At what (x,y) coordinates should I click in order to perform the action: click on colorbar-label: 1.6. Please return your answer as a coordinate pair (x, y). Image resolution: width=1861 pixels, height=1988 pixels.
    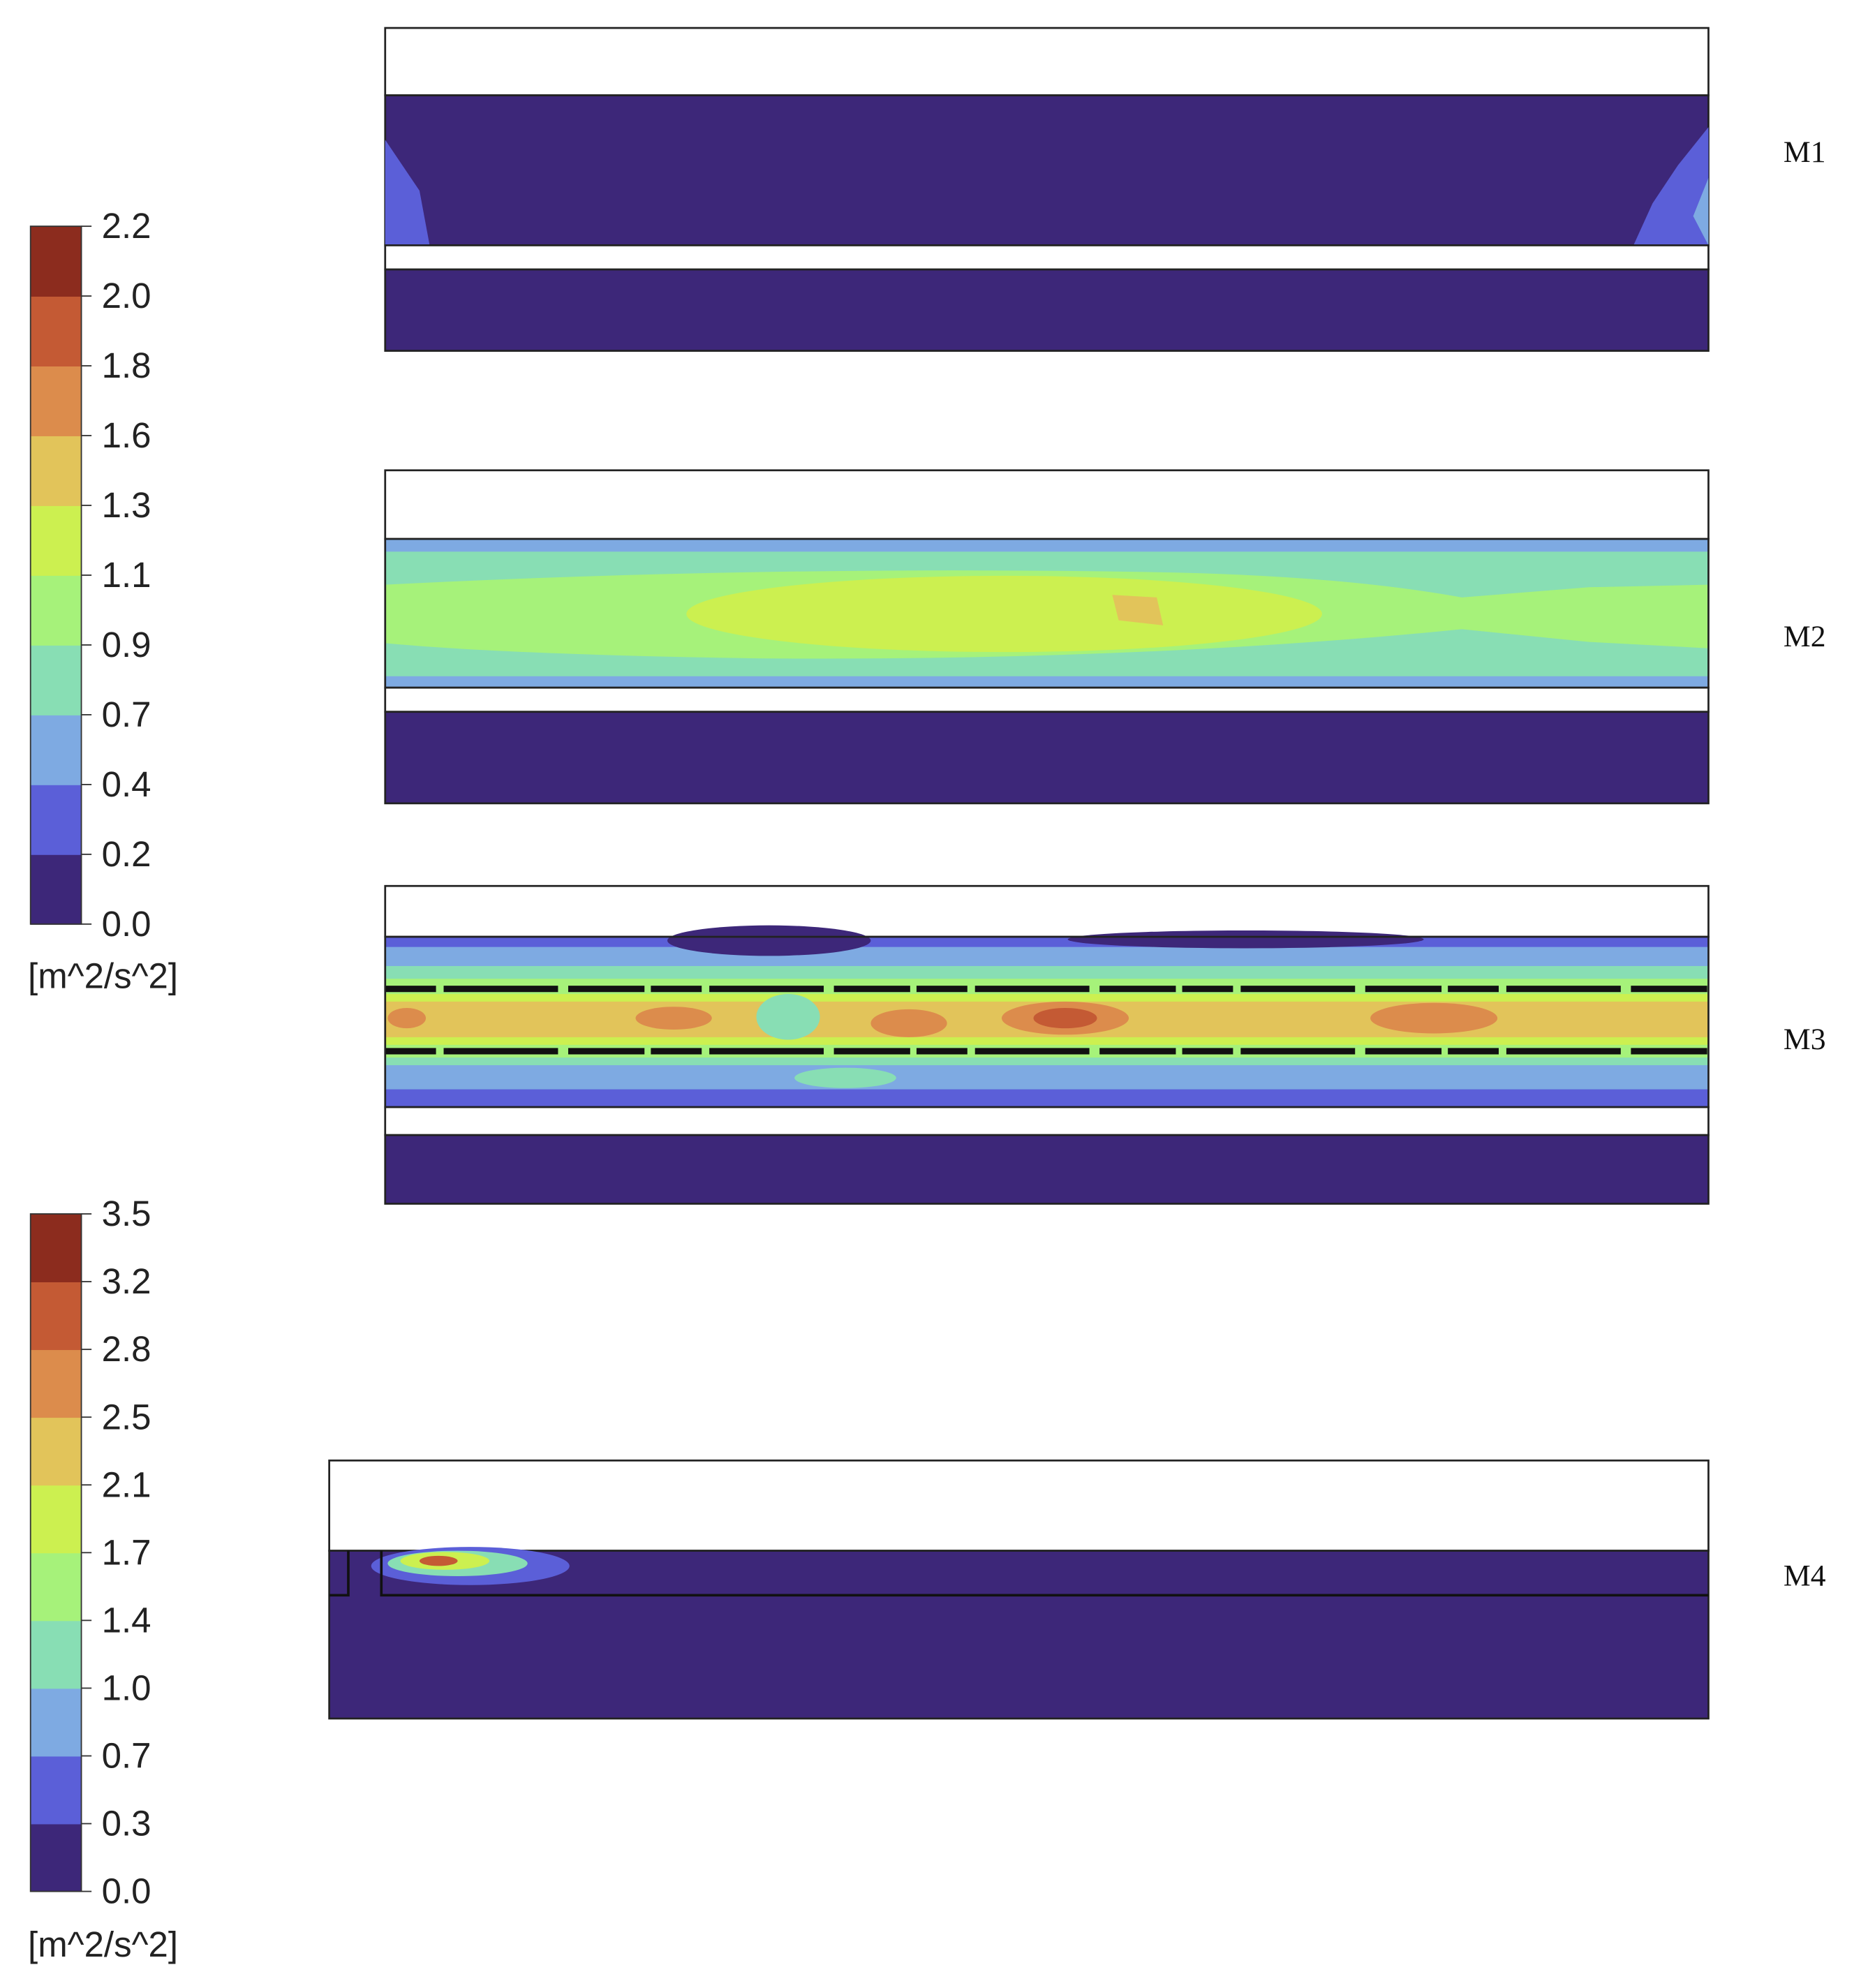
    Looking at the image, I should click on (126, 435).